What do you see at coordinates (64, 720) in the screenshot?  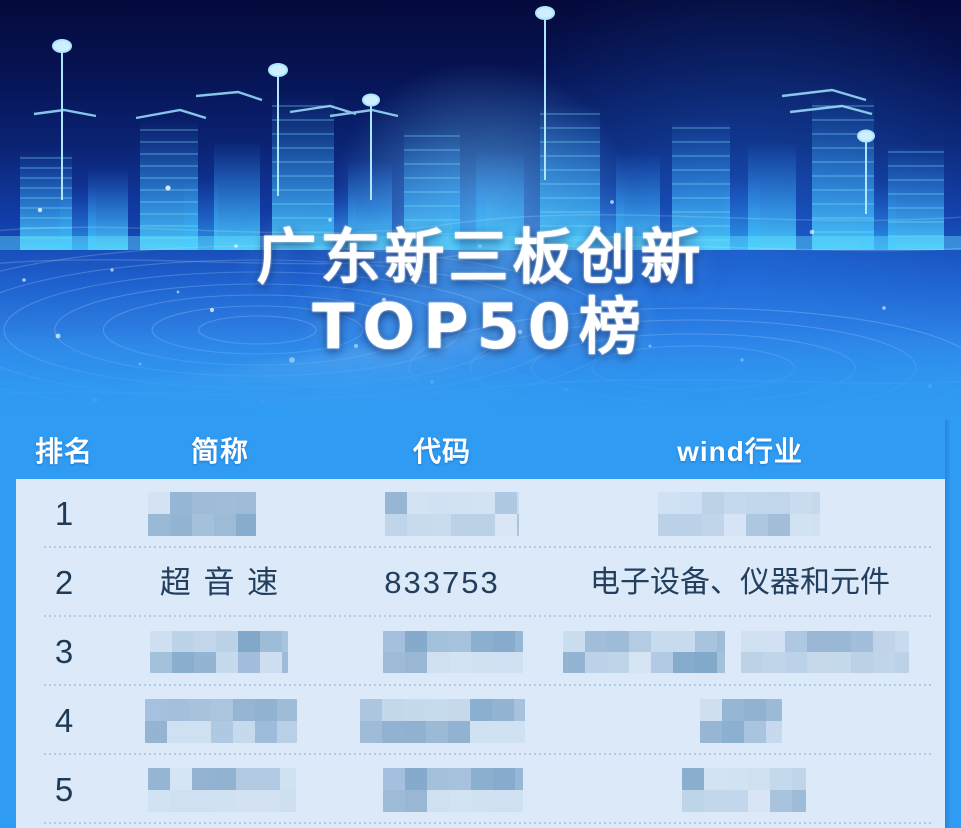 I see `cell-rank: 4` at bounding box center [64, 720].